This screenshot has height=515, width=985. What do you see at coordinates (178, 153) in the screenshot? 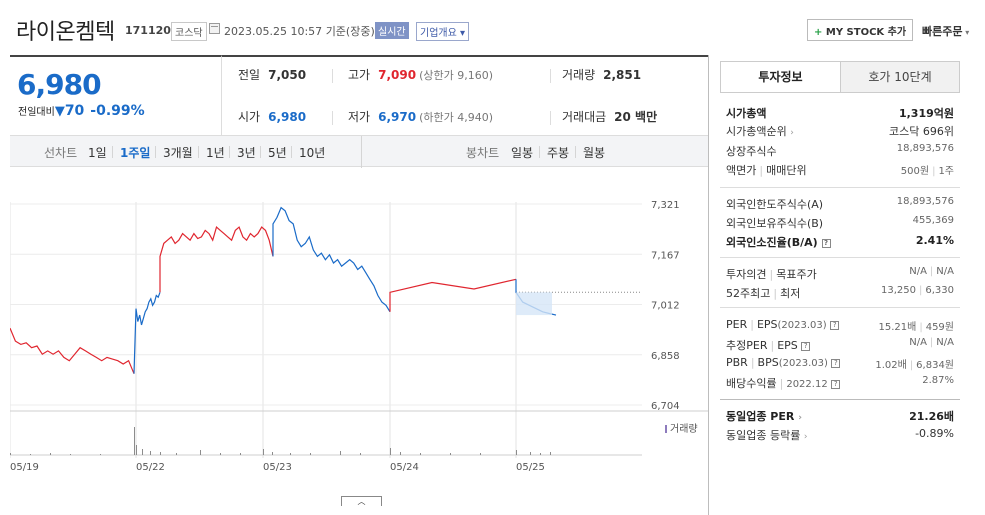
I see `tab-3months: 3개월` at bounding box center [178, 153].